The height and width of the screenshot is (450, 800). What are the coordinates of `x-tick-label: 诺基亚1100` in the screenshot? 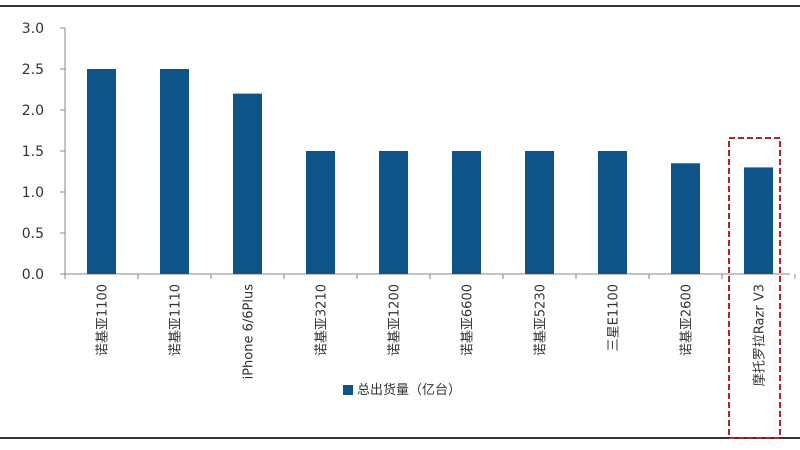 It's located at (103, 320).